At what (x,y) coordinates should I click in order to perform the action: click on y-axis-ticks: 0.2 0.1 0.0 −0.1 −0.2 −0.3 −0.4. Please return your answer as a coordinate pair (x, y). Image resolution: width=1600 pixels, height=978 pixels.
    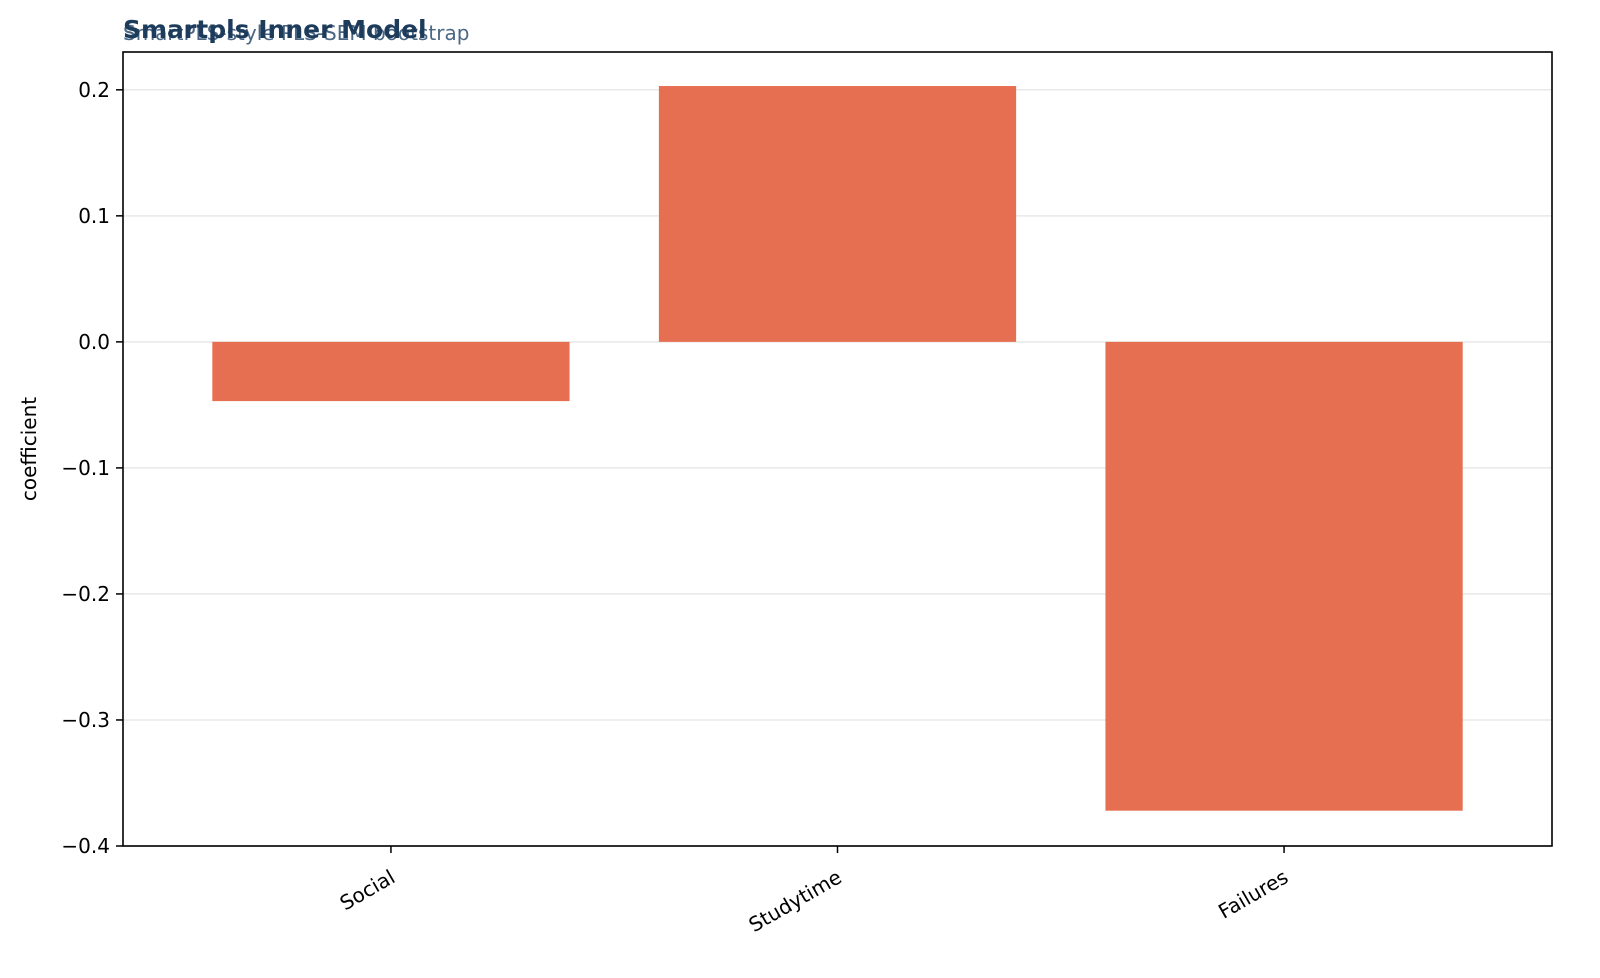
    Looking at the image, I should click on (92, 468).